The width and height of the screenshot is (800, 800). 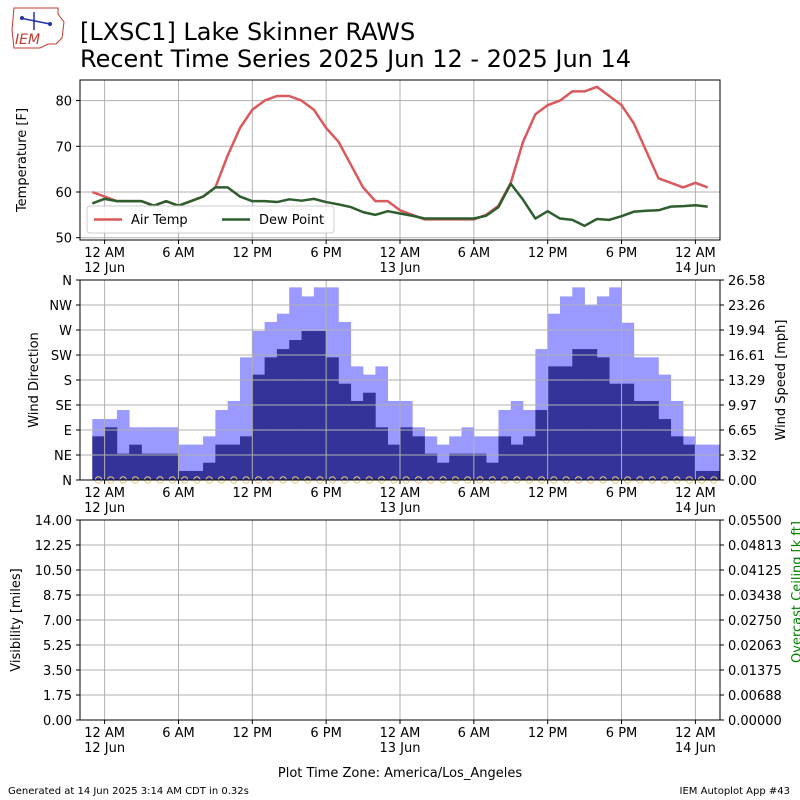 What do you see at coordinates (53, 521) in the screenshot?
I see `visibility-tick-label: 14.00` at bounding box center [53, 521].